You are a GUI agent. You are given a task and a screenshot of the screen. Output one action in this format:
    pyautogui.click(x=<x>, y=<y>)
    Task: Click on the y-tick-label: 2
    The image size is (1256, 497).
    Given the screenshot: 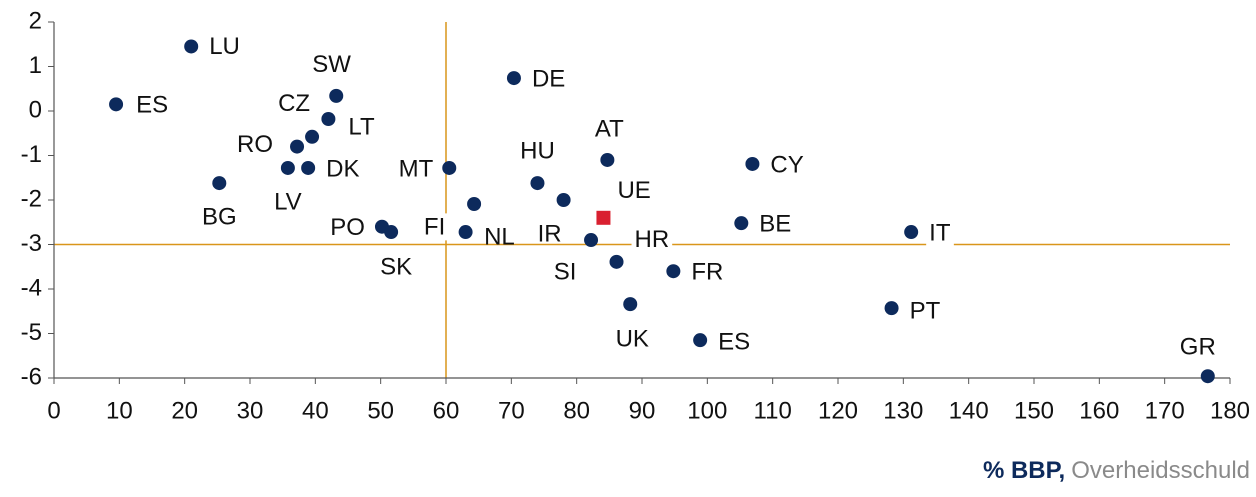 What is the action you would take?
    pyautogui.click(x=35, y=20)
    